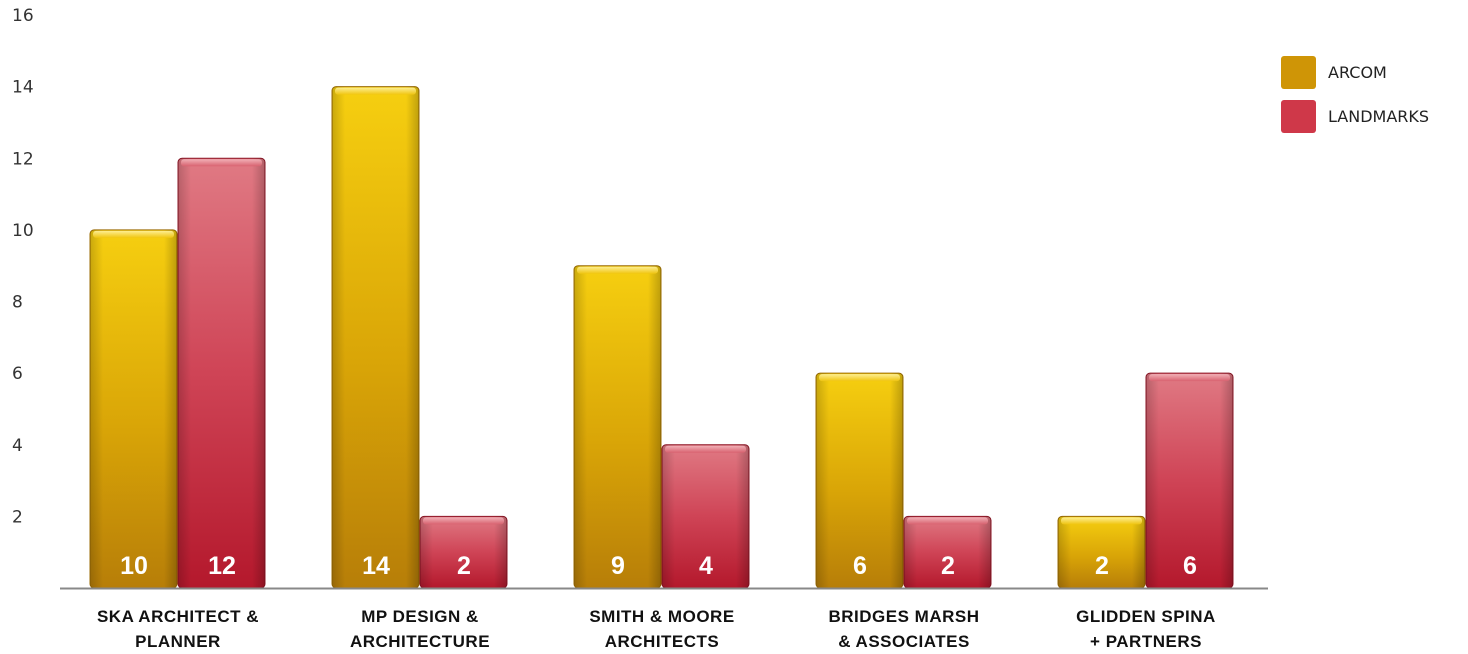 The height and width of the screenshot is (654, 1468). Describe the element at coordinates (420, 641) in the screenshot. I see `x-tick-label: ARCHITECTURE` at that location.